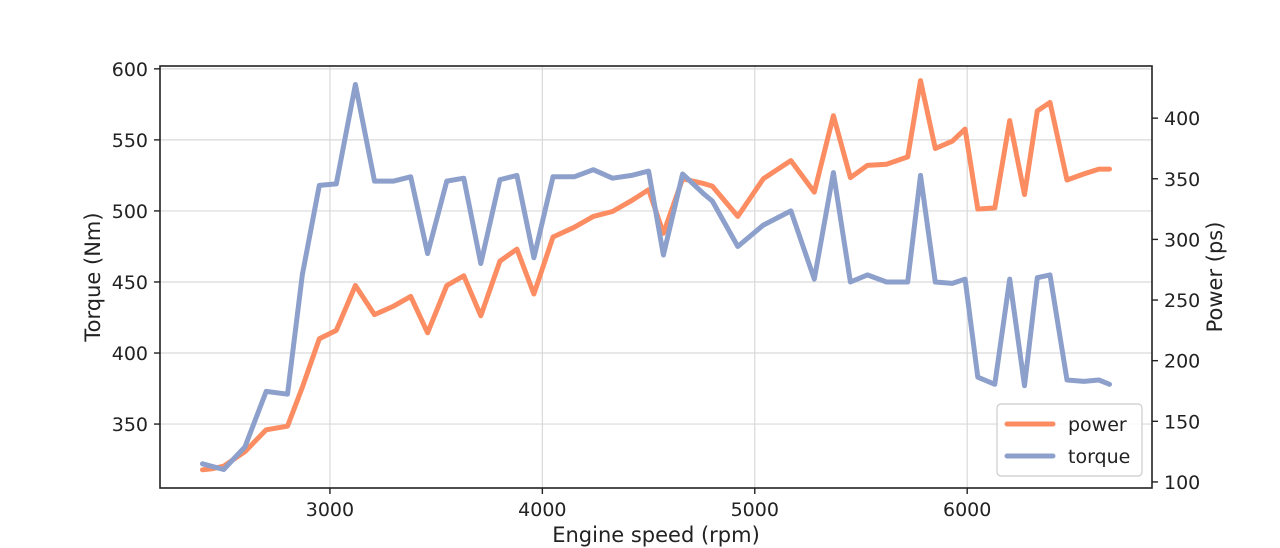 The image size is (1280, 548). Describe the element at coordinates (1182, 362) in the screenshot. I see `y-right-tick-label: 200` at that location.